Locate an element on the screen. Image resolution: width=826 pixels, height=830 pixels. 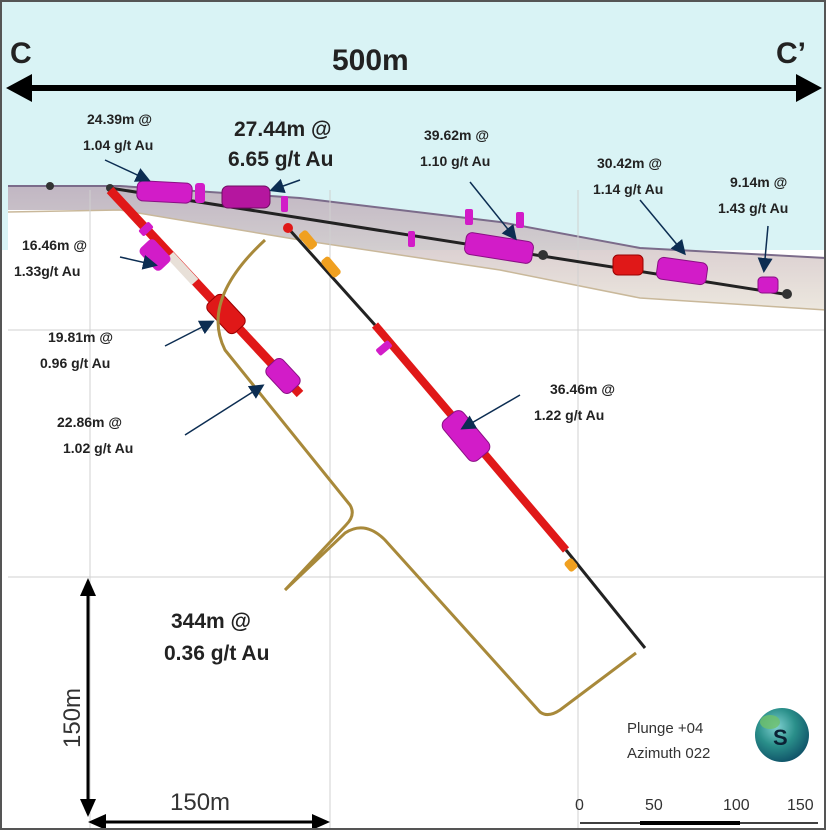
intercept-2-grade: 6.65 g/t Au is located at coordinates (280, 159).